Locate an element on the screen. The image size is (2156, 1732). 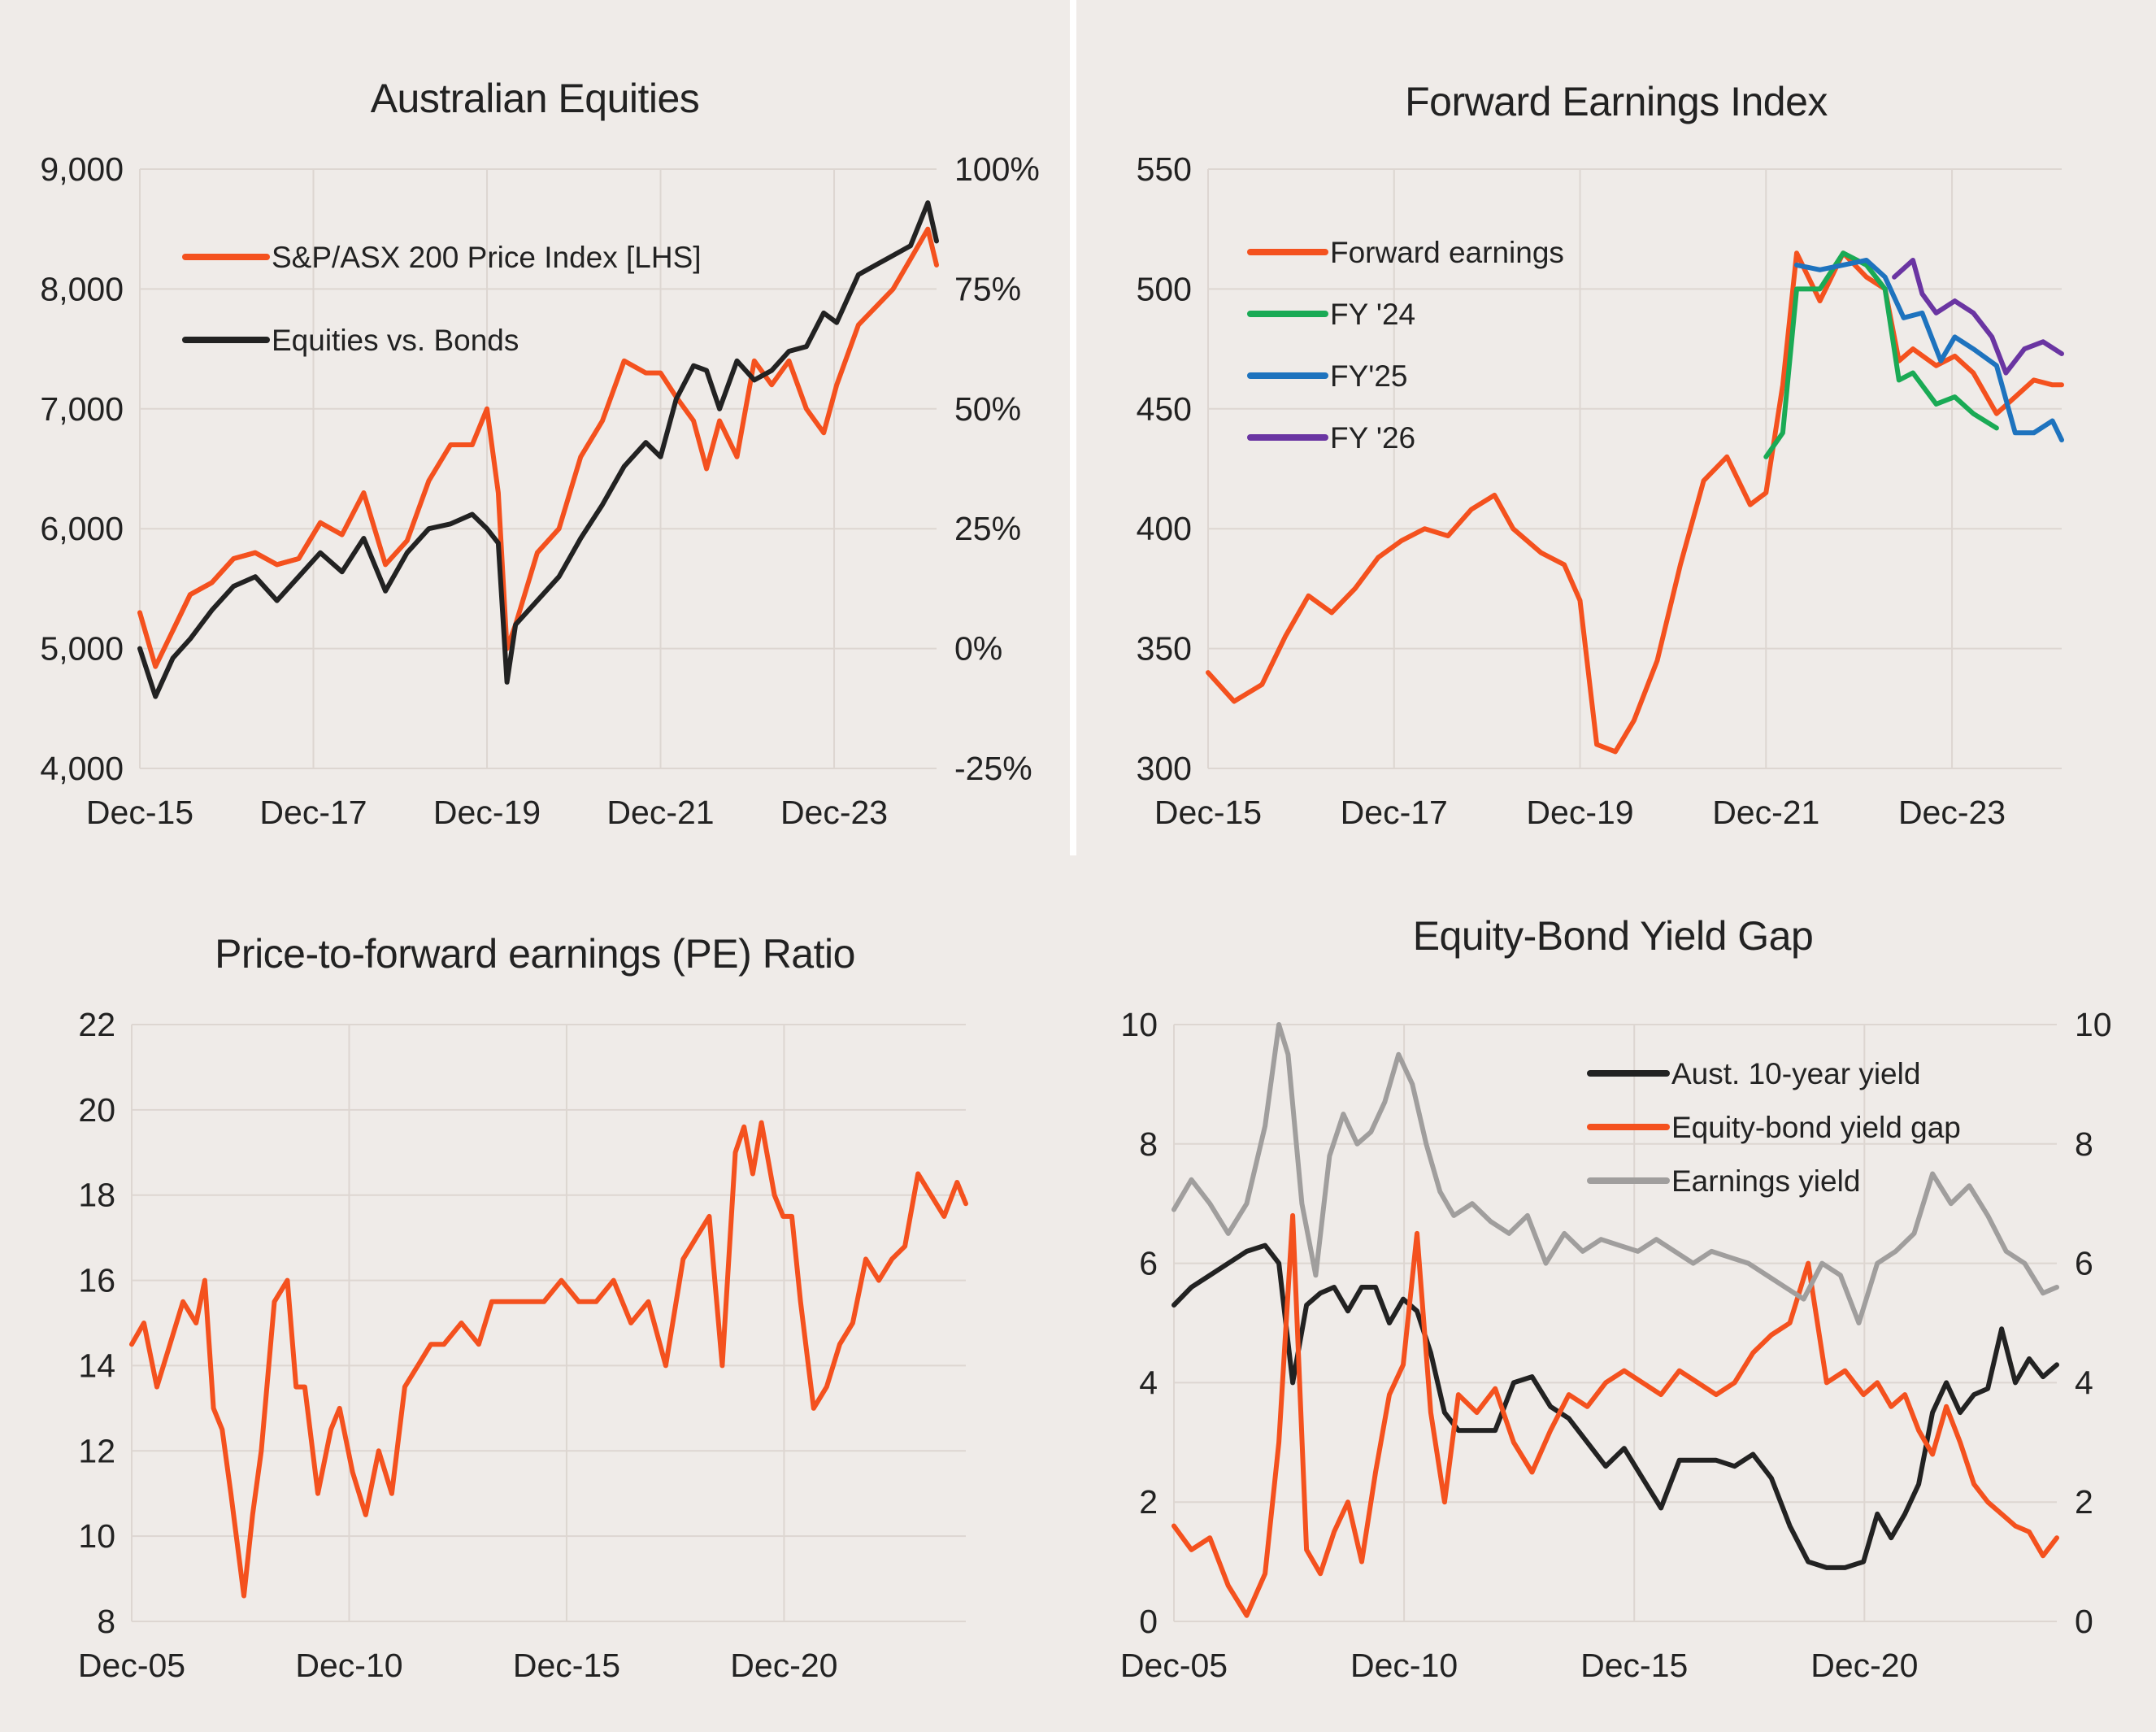
y2-tick-label: 100% is located at coordinates (997, 169).